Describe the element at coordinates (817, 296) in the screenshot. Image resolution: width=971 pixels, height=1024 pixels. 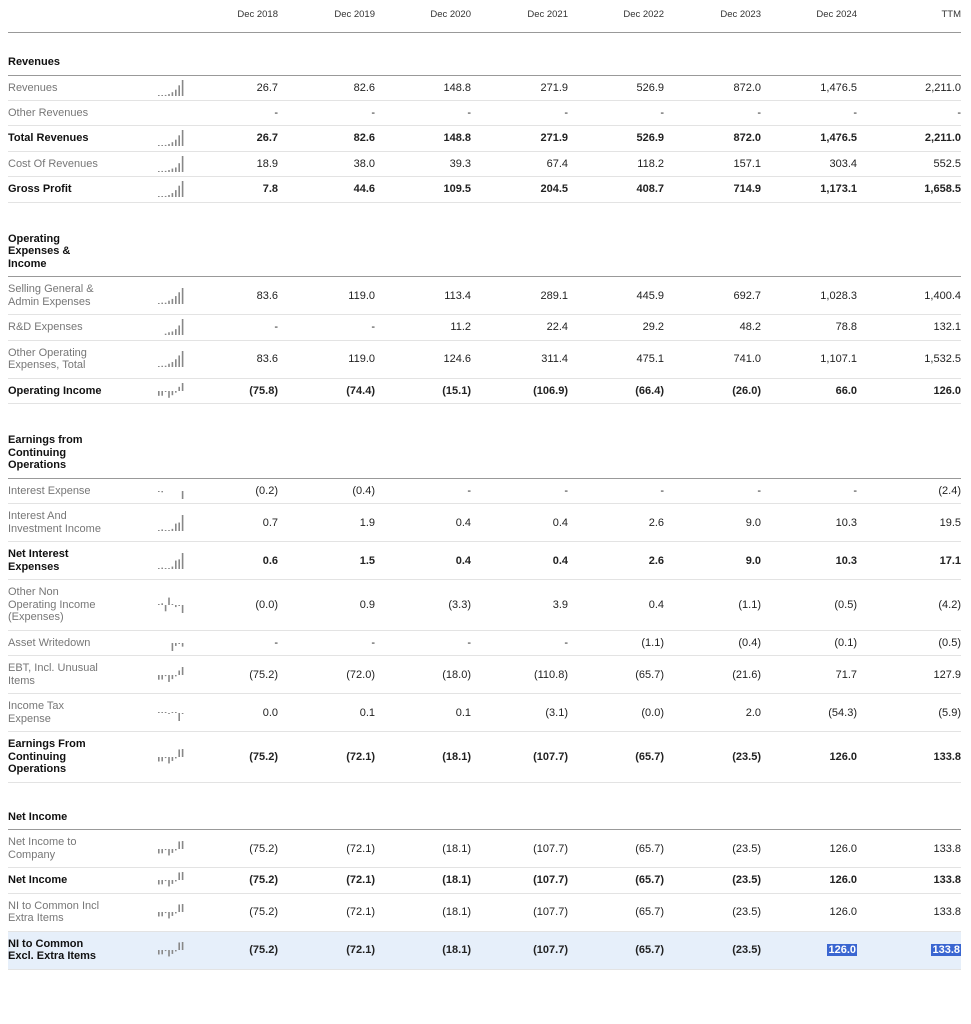
I see `cell-value: 1,028.3` at that location.